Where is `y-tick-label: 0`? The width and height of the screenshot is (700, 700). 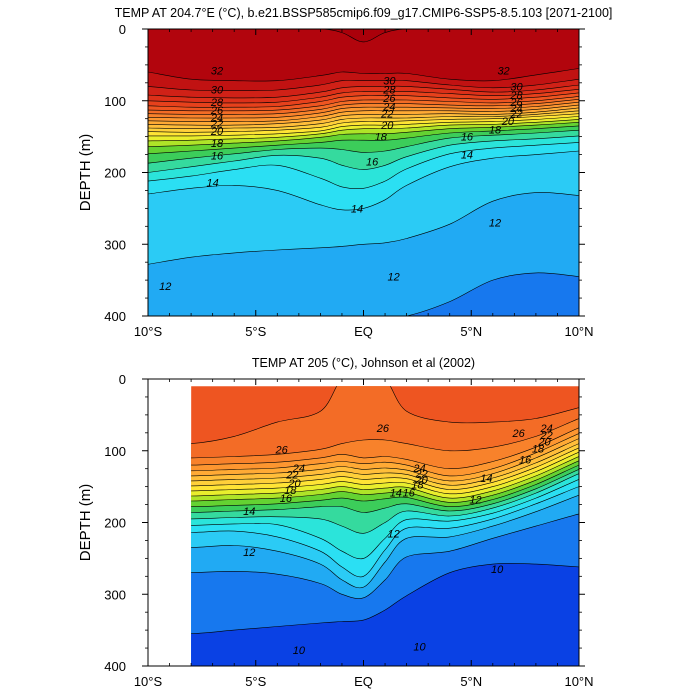
y-tick-label: 0 is located at coordinates (122, 379).